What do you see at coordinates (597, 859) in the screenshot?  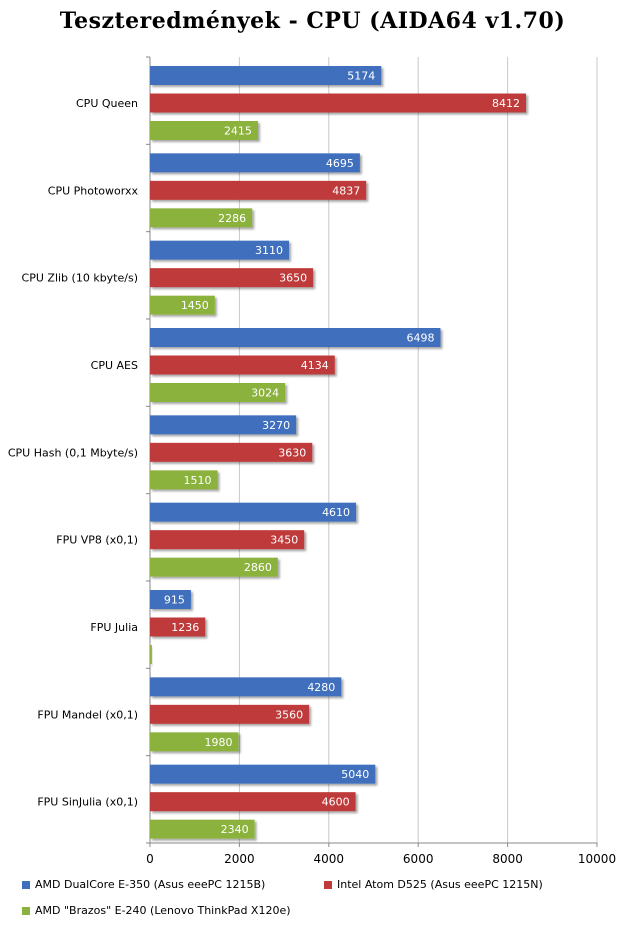 I see `x-tick-label: 10000` at bounding box center [597, 859].